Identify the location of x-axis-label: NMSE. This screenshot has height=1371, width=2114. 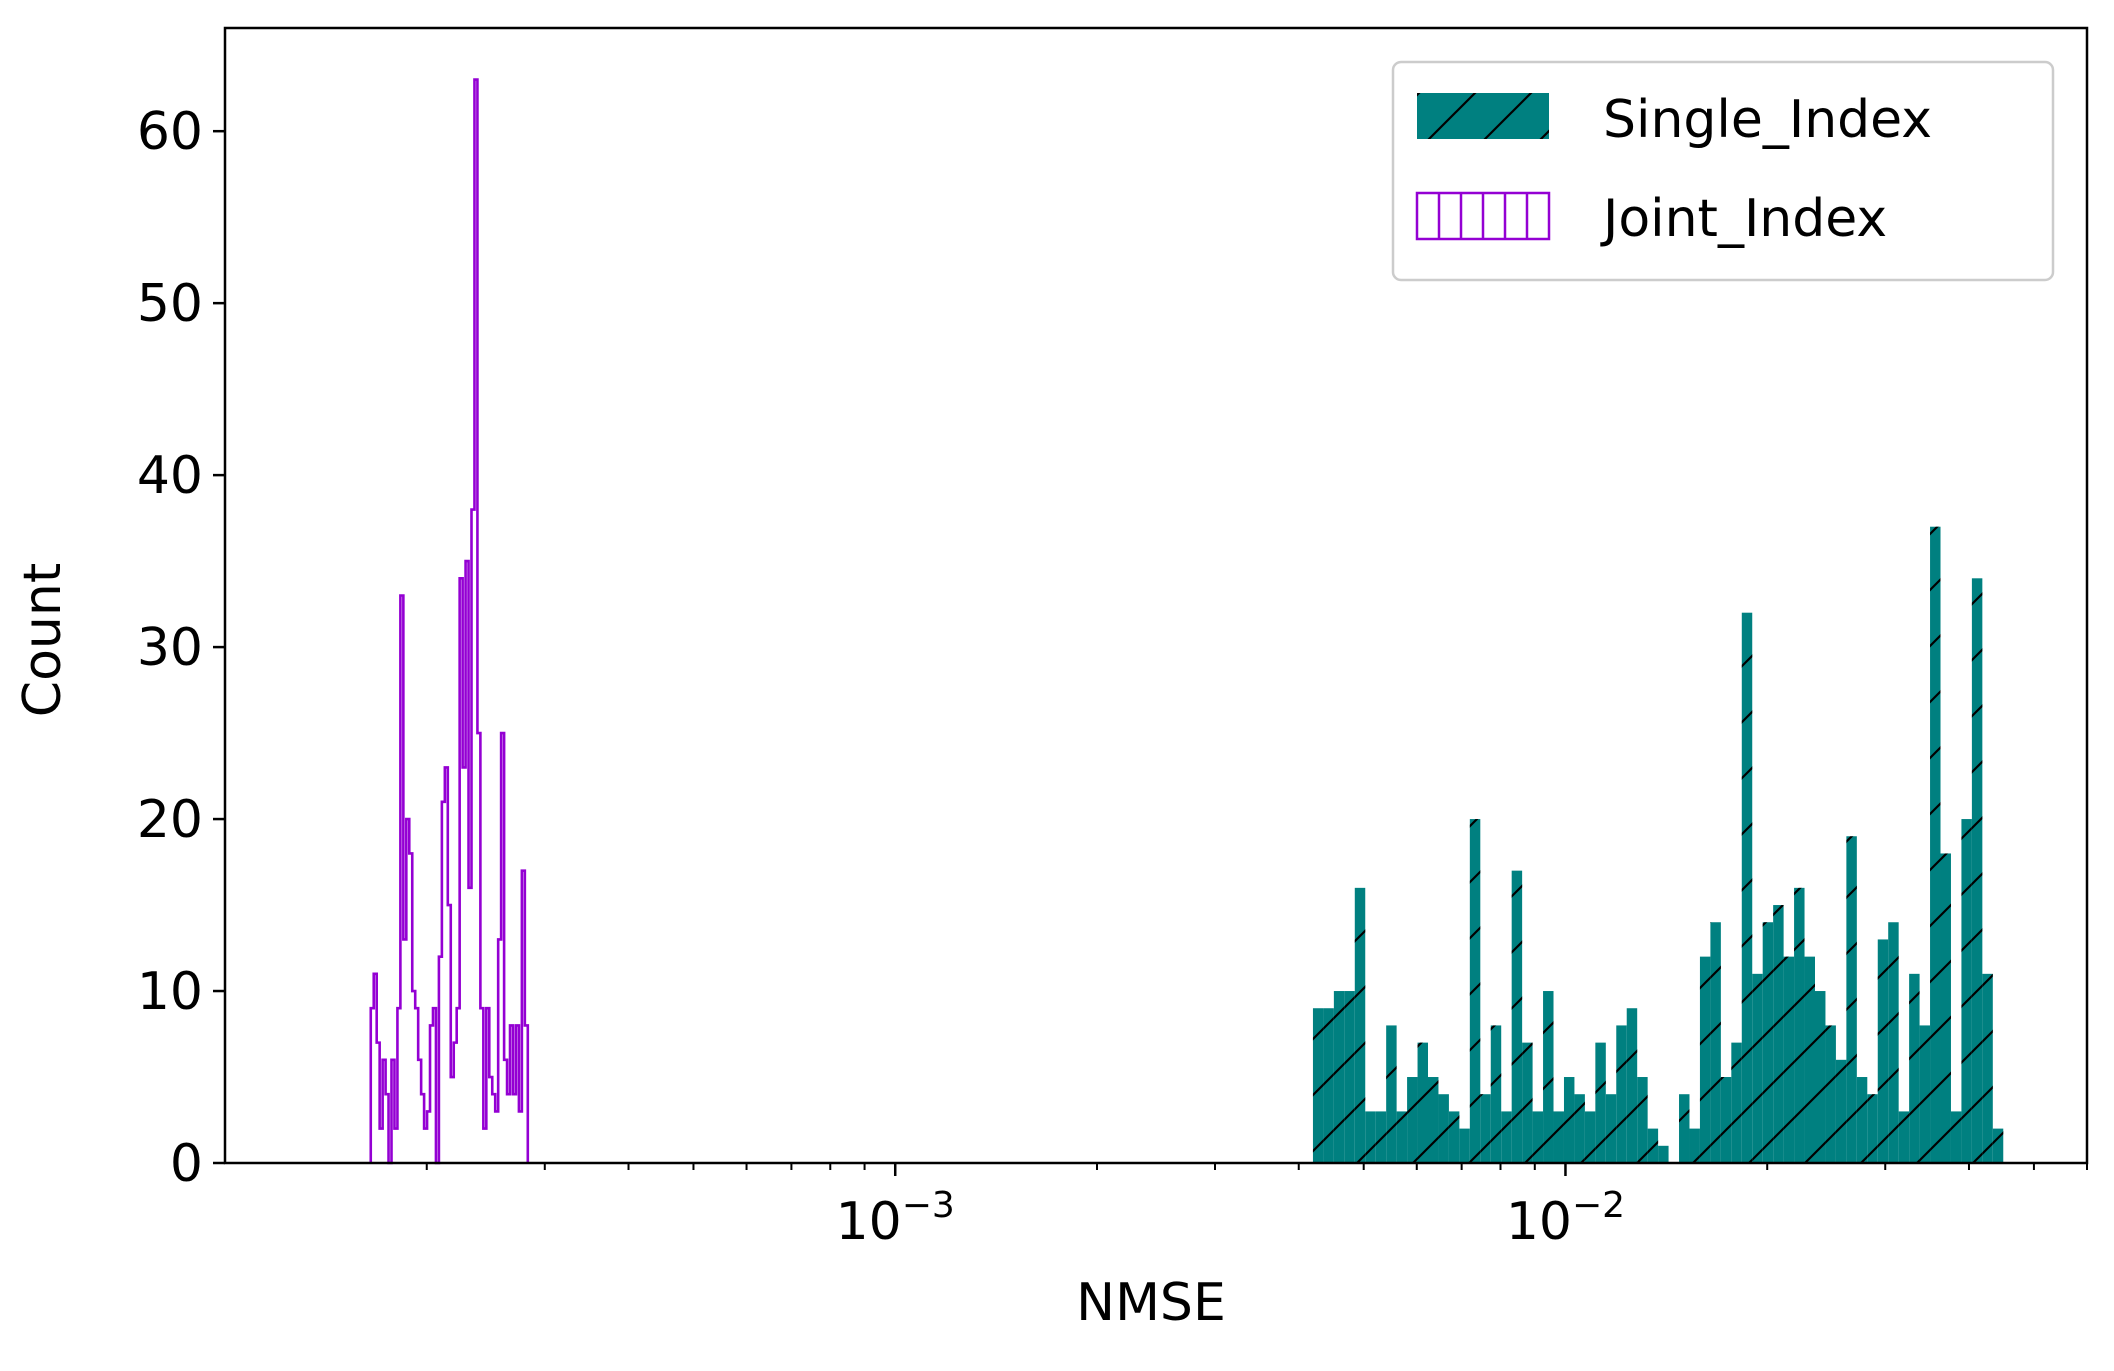
(1151, 1303).